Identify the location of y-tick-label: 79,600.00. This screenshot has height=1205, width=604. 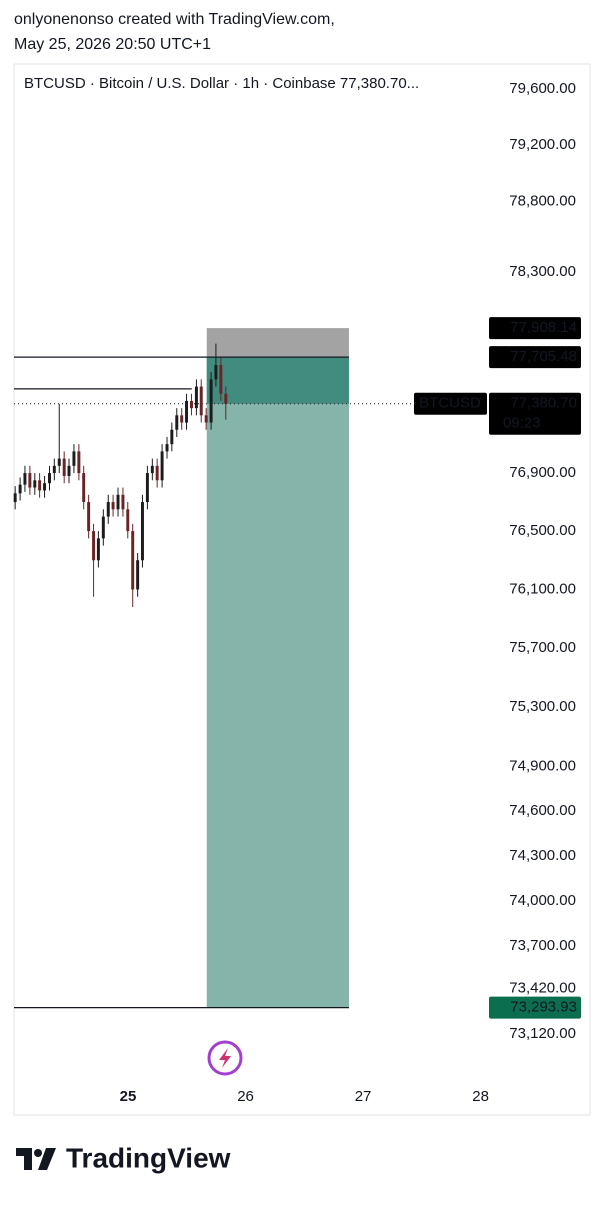
(542, 88).